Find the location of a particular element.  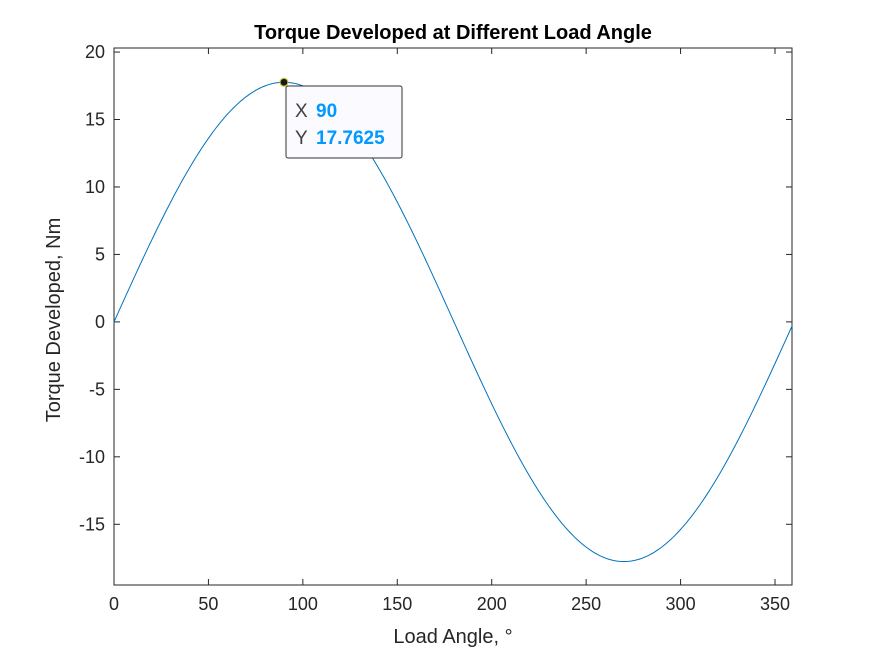

datatip-marker is located at coordinates (284, 82).